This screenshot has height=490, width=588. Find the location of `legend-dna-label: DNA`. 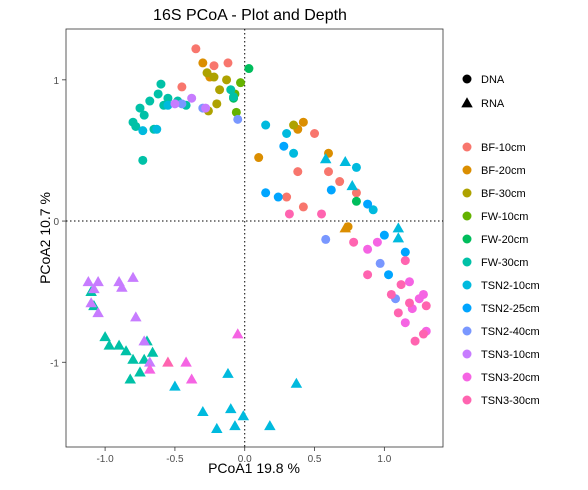

legend-dna-label: DNA is located at coordinates (493, 80).